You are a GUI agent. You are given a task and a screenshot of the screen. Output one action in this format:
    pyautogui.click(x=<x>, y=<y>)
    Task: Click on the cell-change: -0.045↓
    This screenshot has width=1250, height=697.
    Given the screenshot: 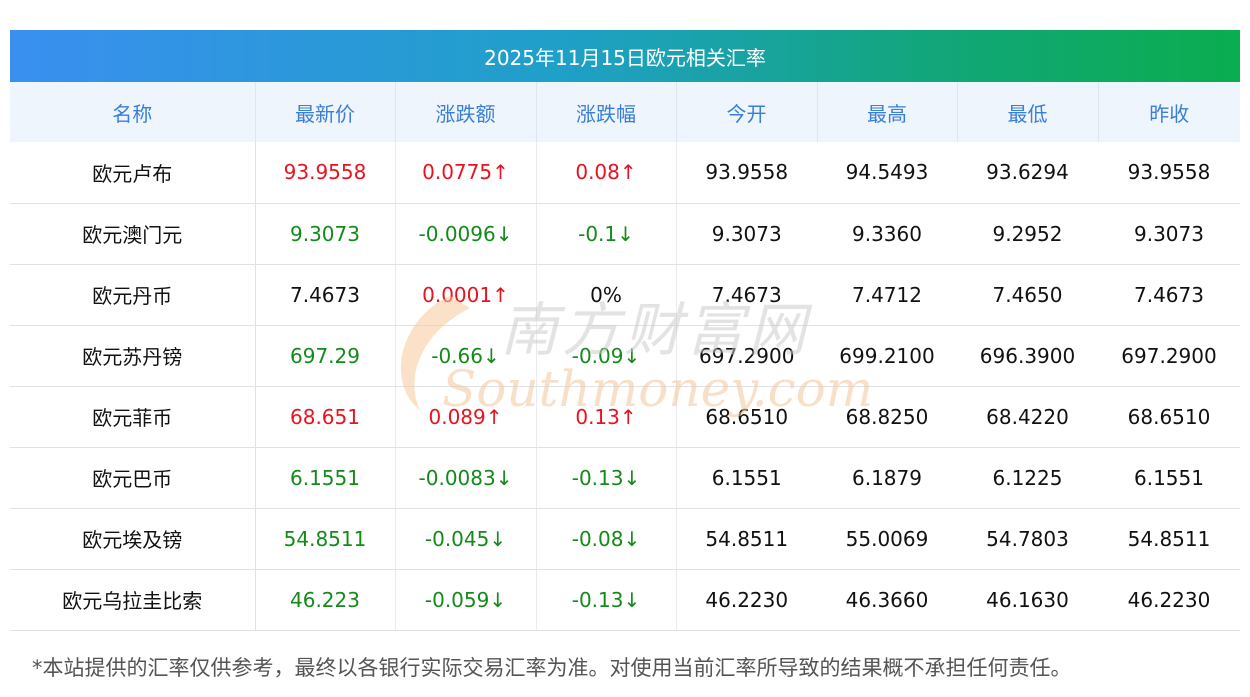 What is the action you would take?
    pyautogui.click(x=466, y=539)
    